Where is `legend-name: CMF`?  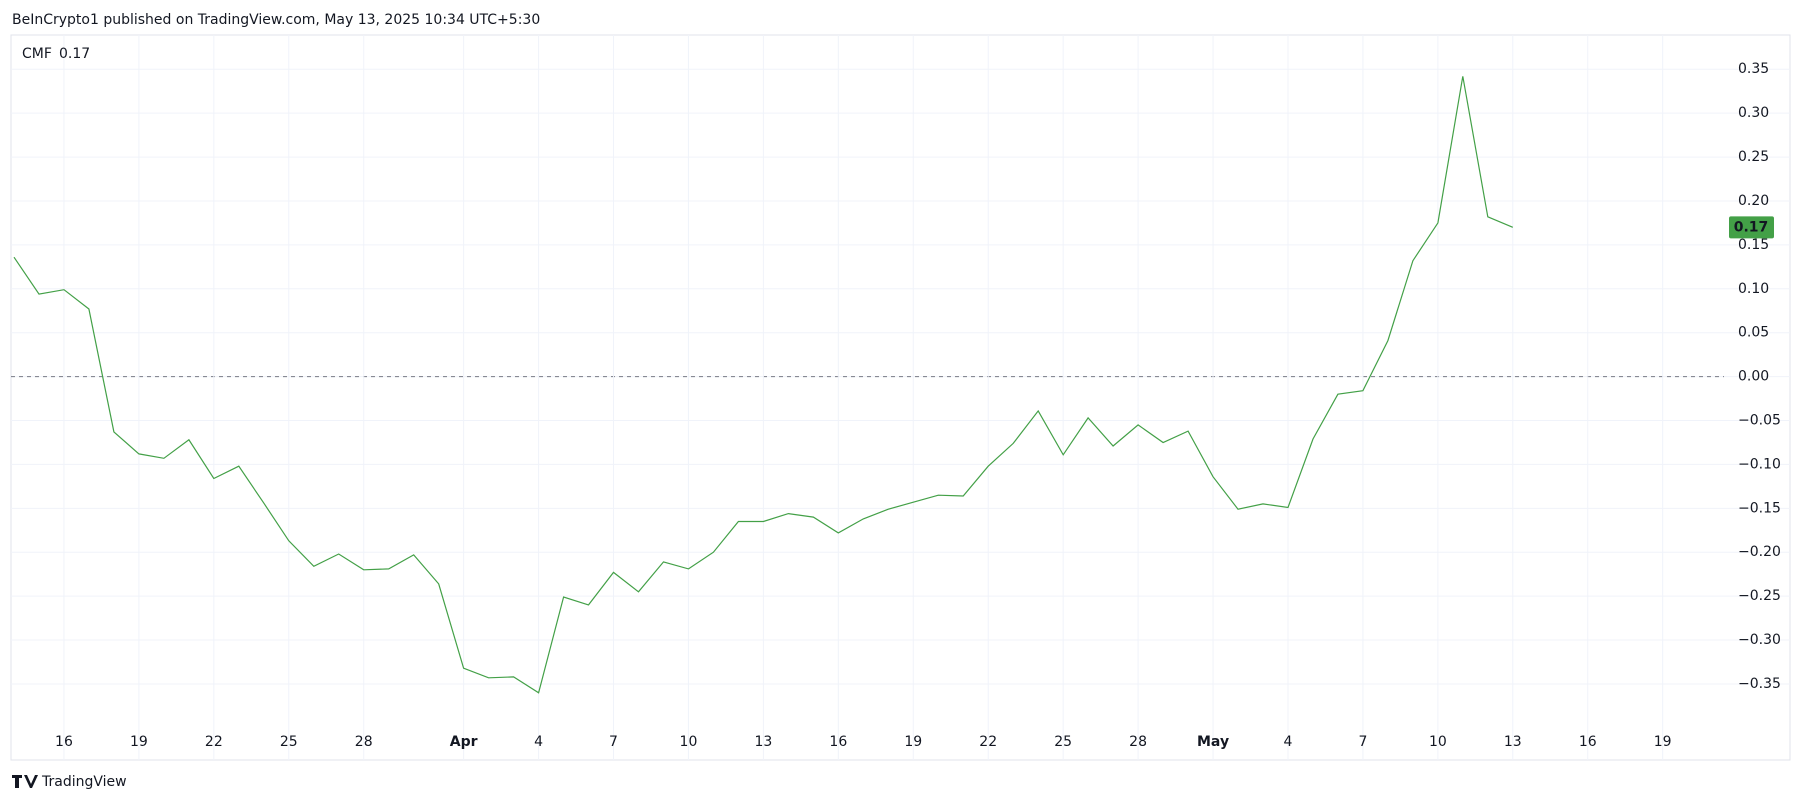 legend-name: CMF is located at coordinates (37, 54).